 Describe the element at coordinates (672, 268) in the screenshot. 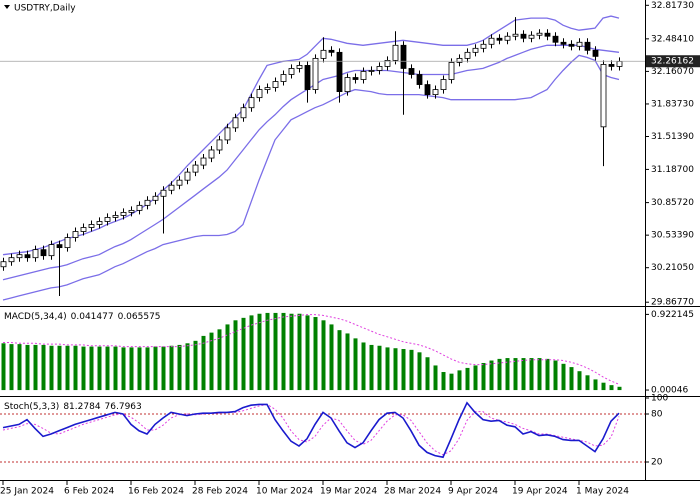

I see `y-tick-label: 30.21050` at that location.